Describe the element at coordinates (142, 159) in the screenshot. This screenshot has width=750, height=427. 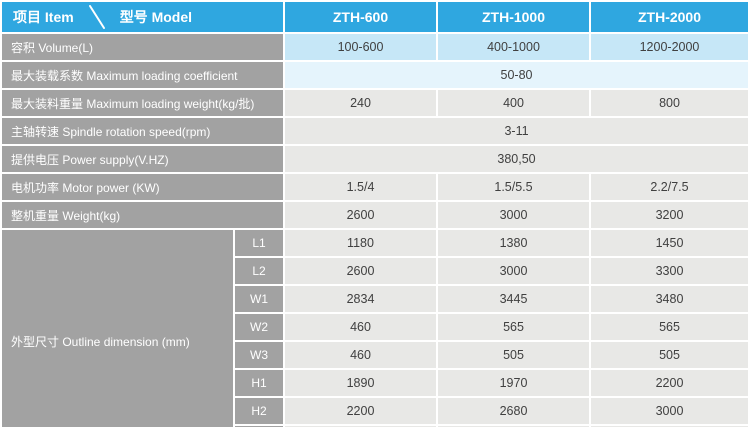
I see `row-label-power-supply: 提供电压 Power supply(V.HZ)` at that location.